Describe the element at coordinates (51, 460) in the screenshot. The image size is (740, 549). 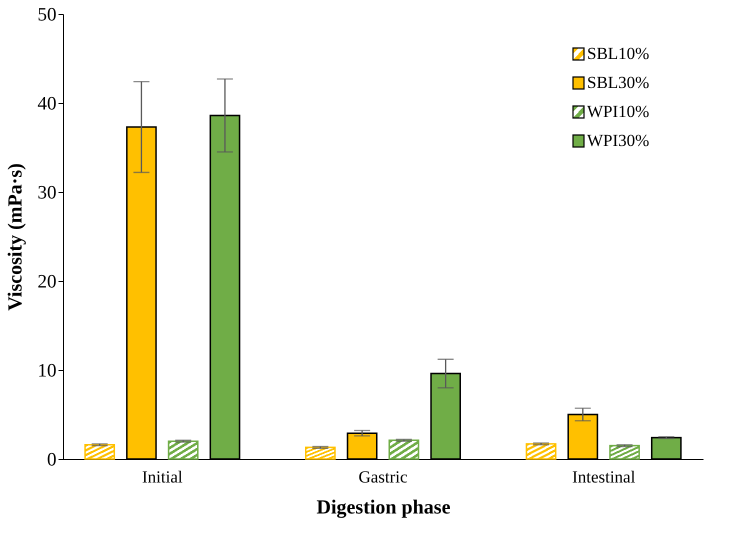
I see `y-tick-label: 0` at that location.